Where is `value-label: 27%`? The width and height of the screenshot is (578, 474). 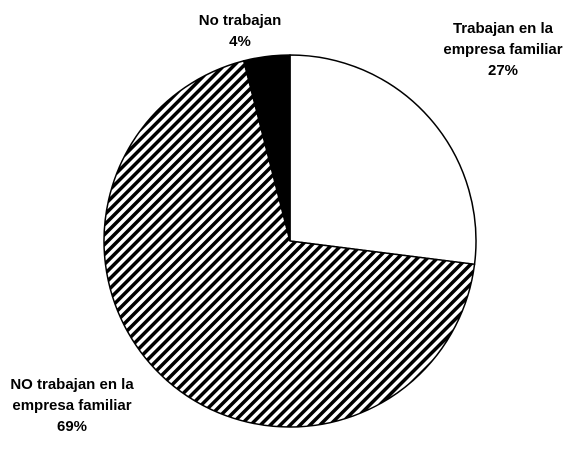 value-label: 27% is located at coordinates (503, 70).